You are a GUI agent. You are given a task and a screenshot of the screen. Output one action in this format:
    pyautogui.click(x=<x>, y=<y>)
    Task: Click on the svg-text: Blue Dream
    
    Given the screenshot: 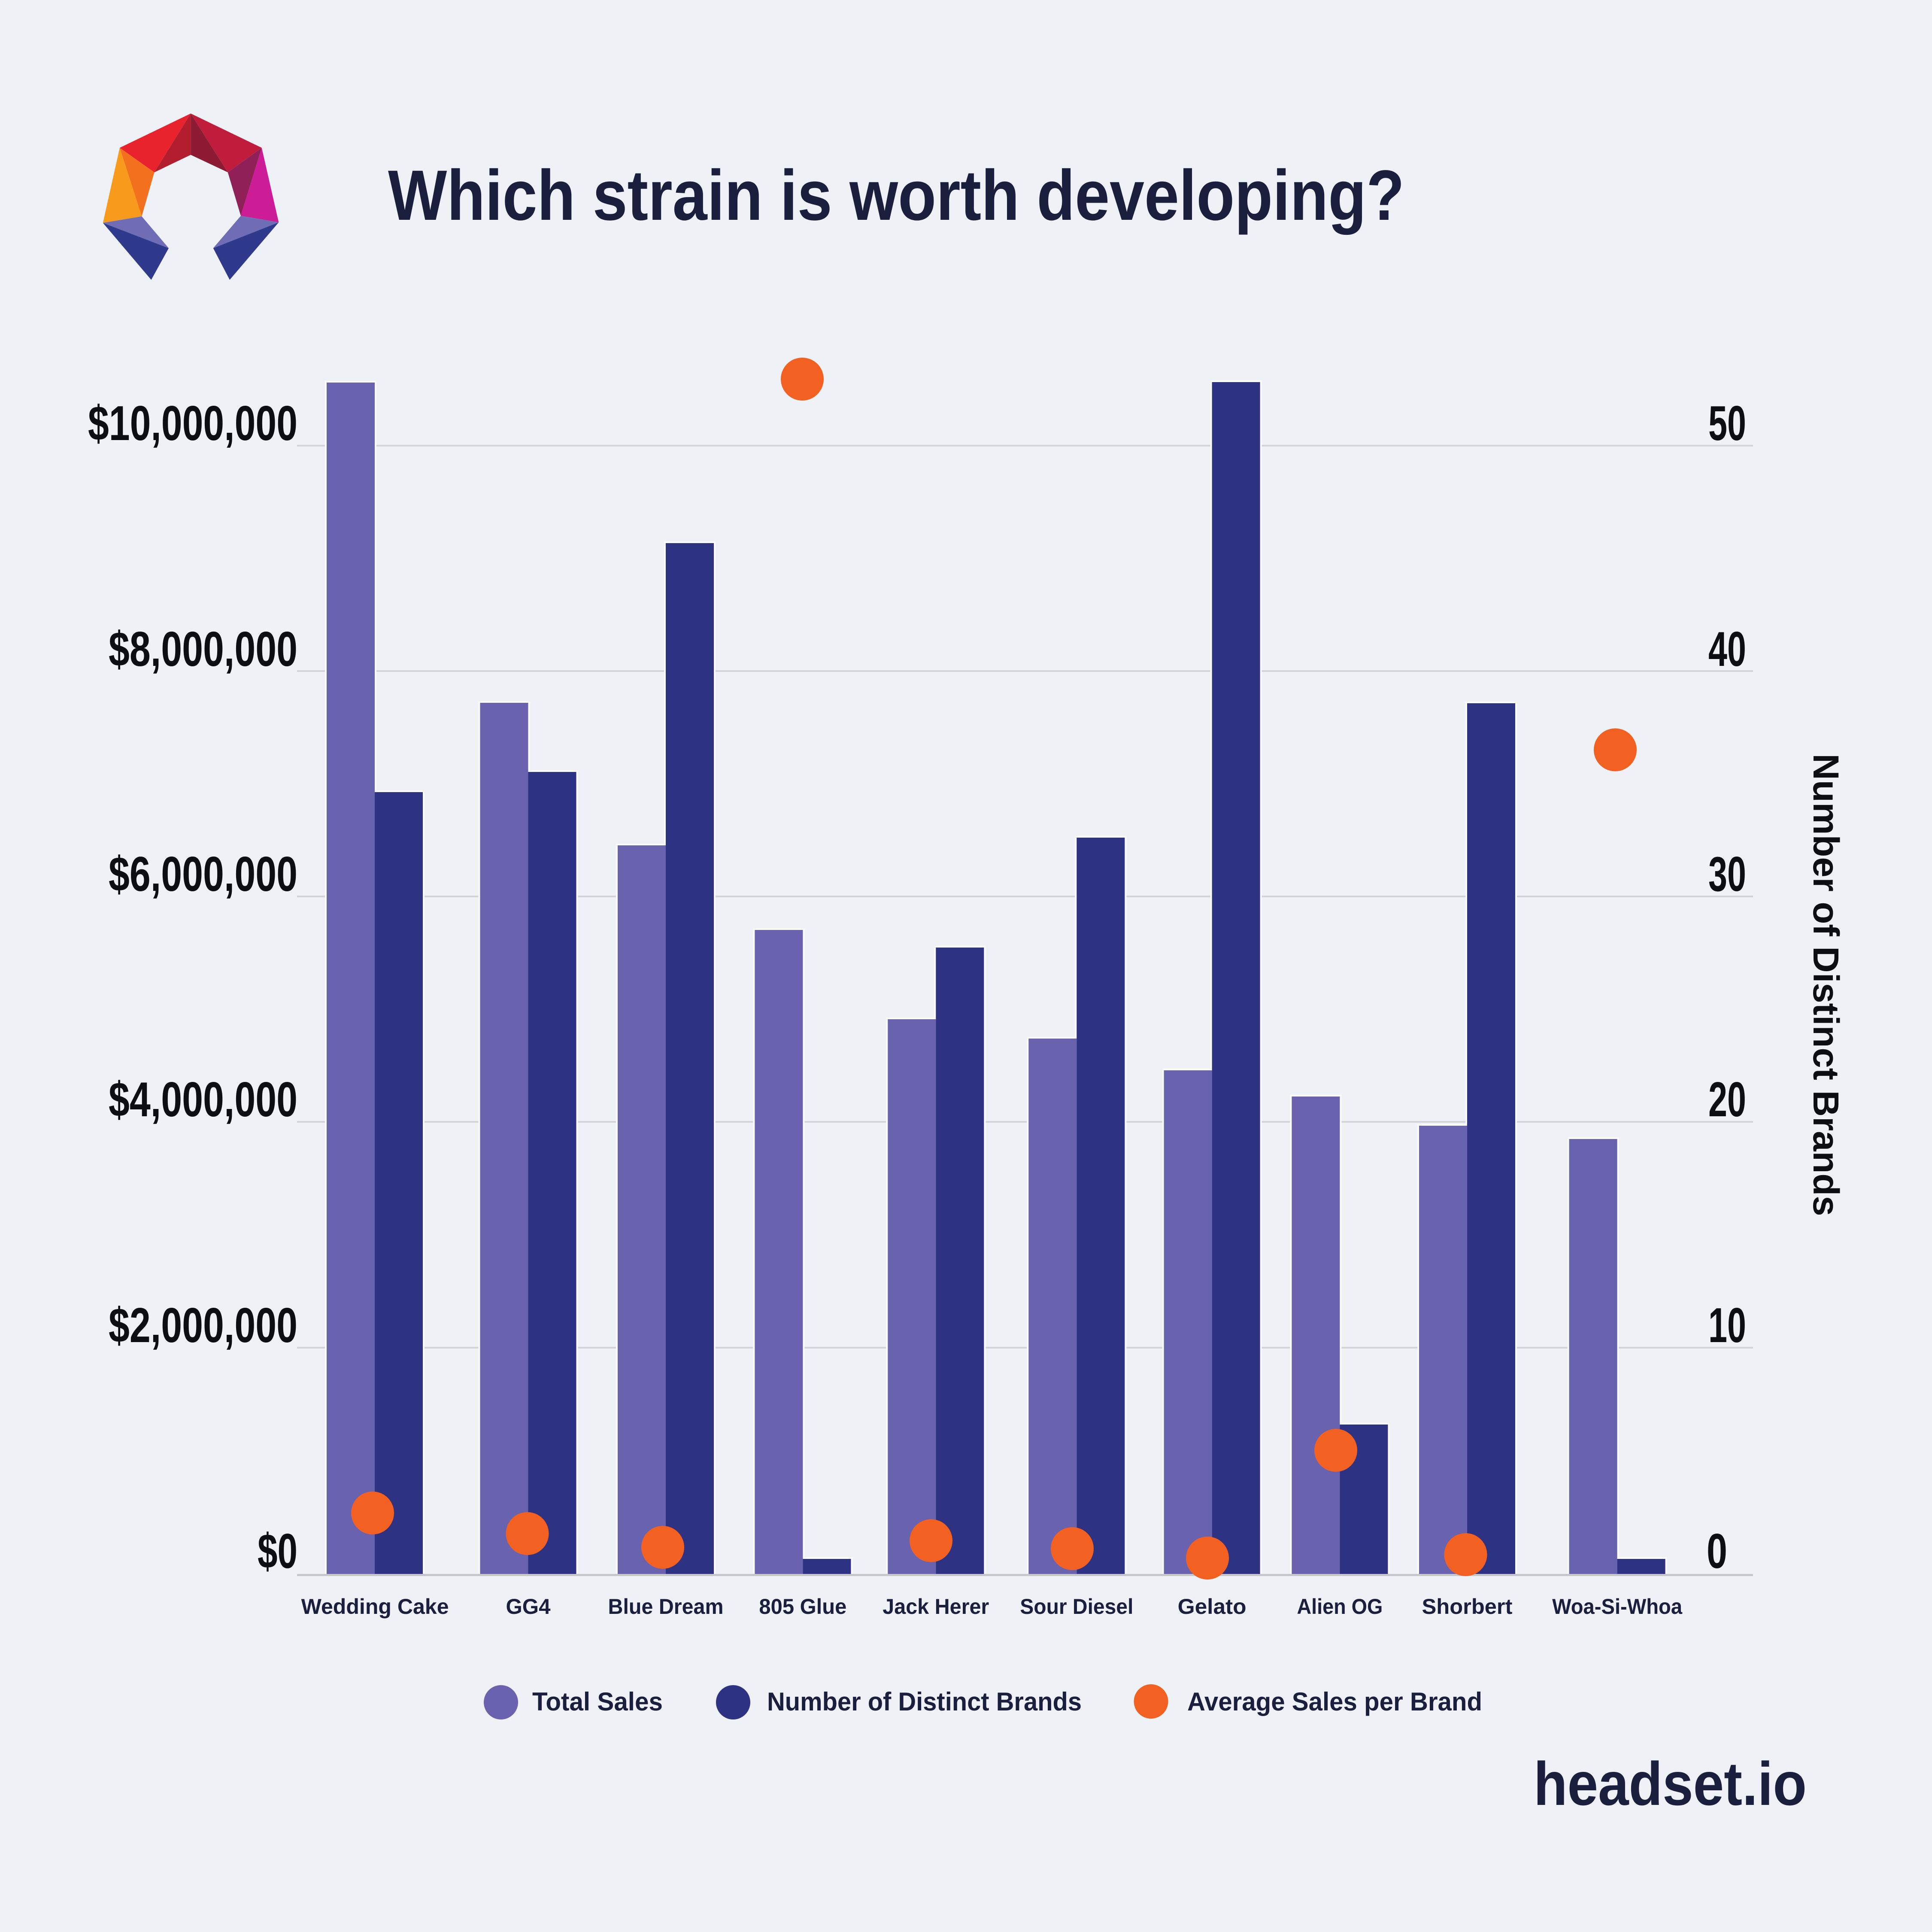 What is the action you would take?
    pyautogui.click(x=666, y=1607)
    